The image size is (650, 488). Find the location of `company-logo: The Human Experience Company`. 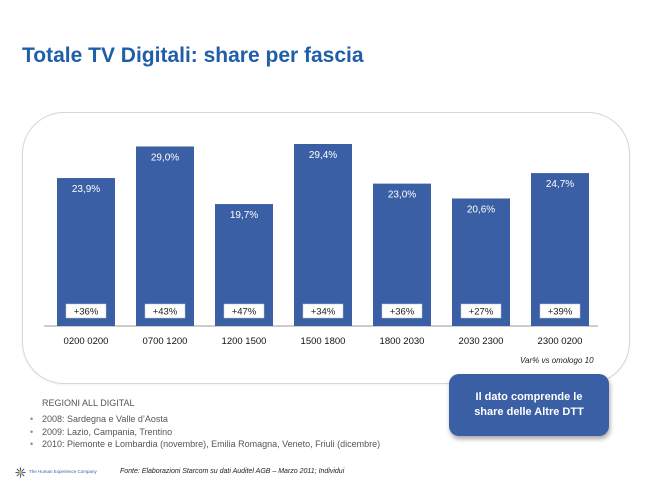

company-logo: The Human Experience Company is located at coordinates (65, 473).